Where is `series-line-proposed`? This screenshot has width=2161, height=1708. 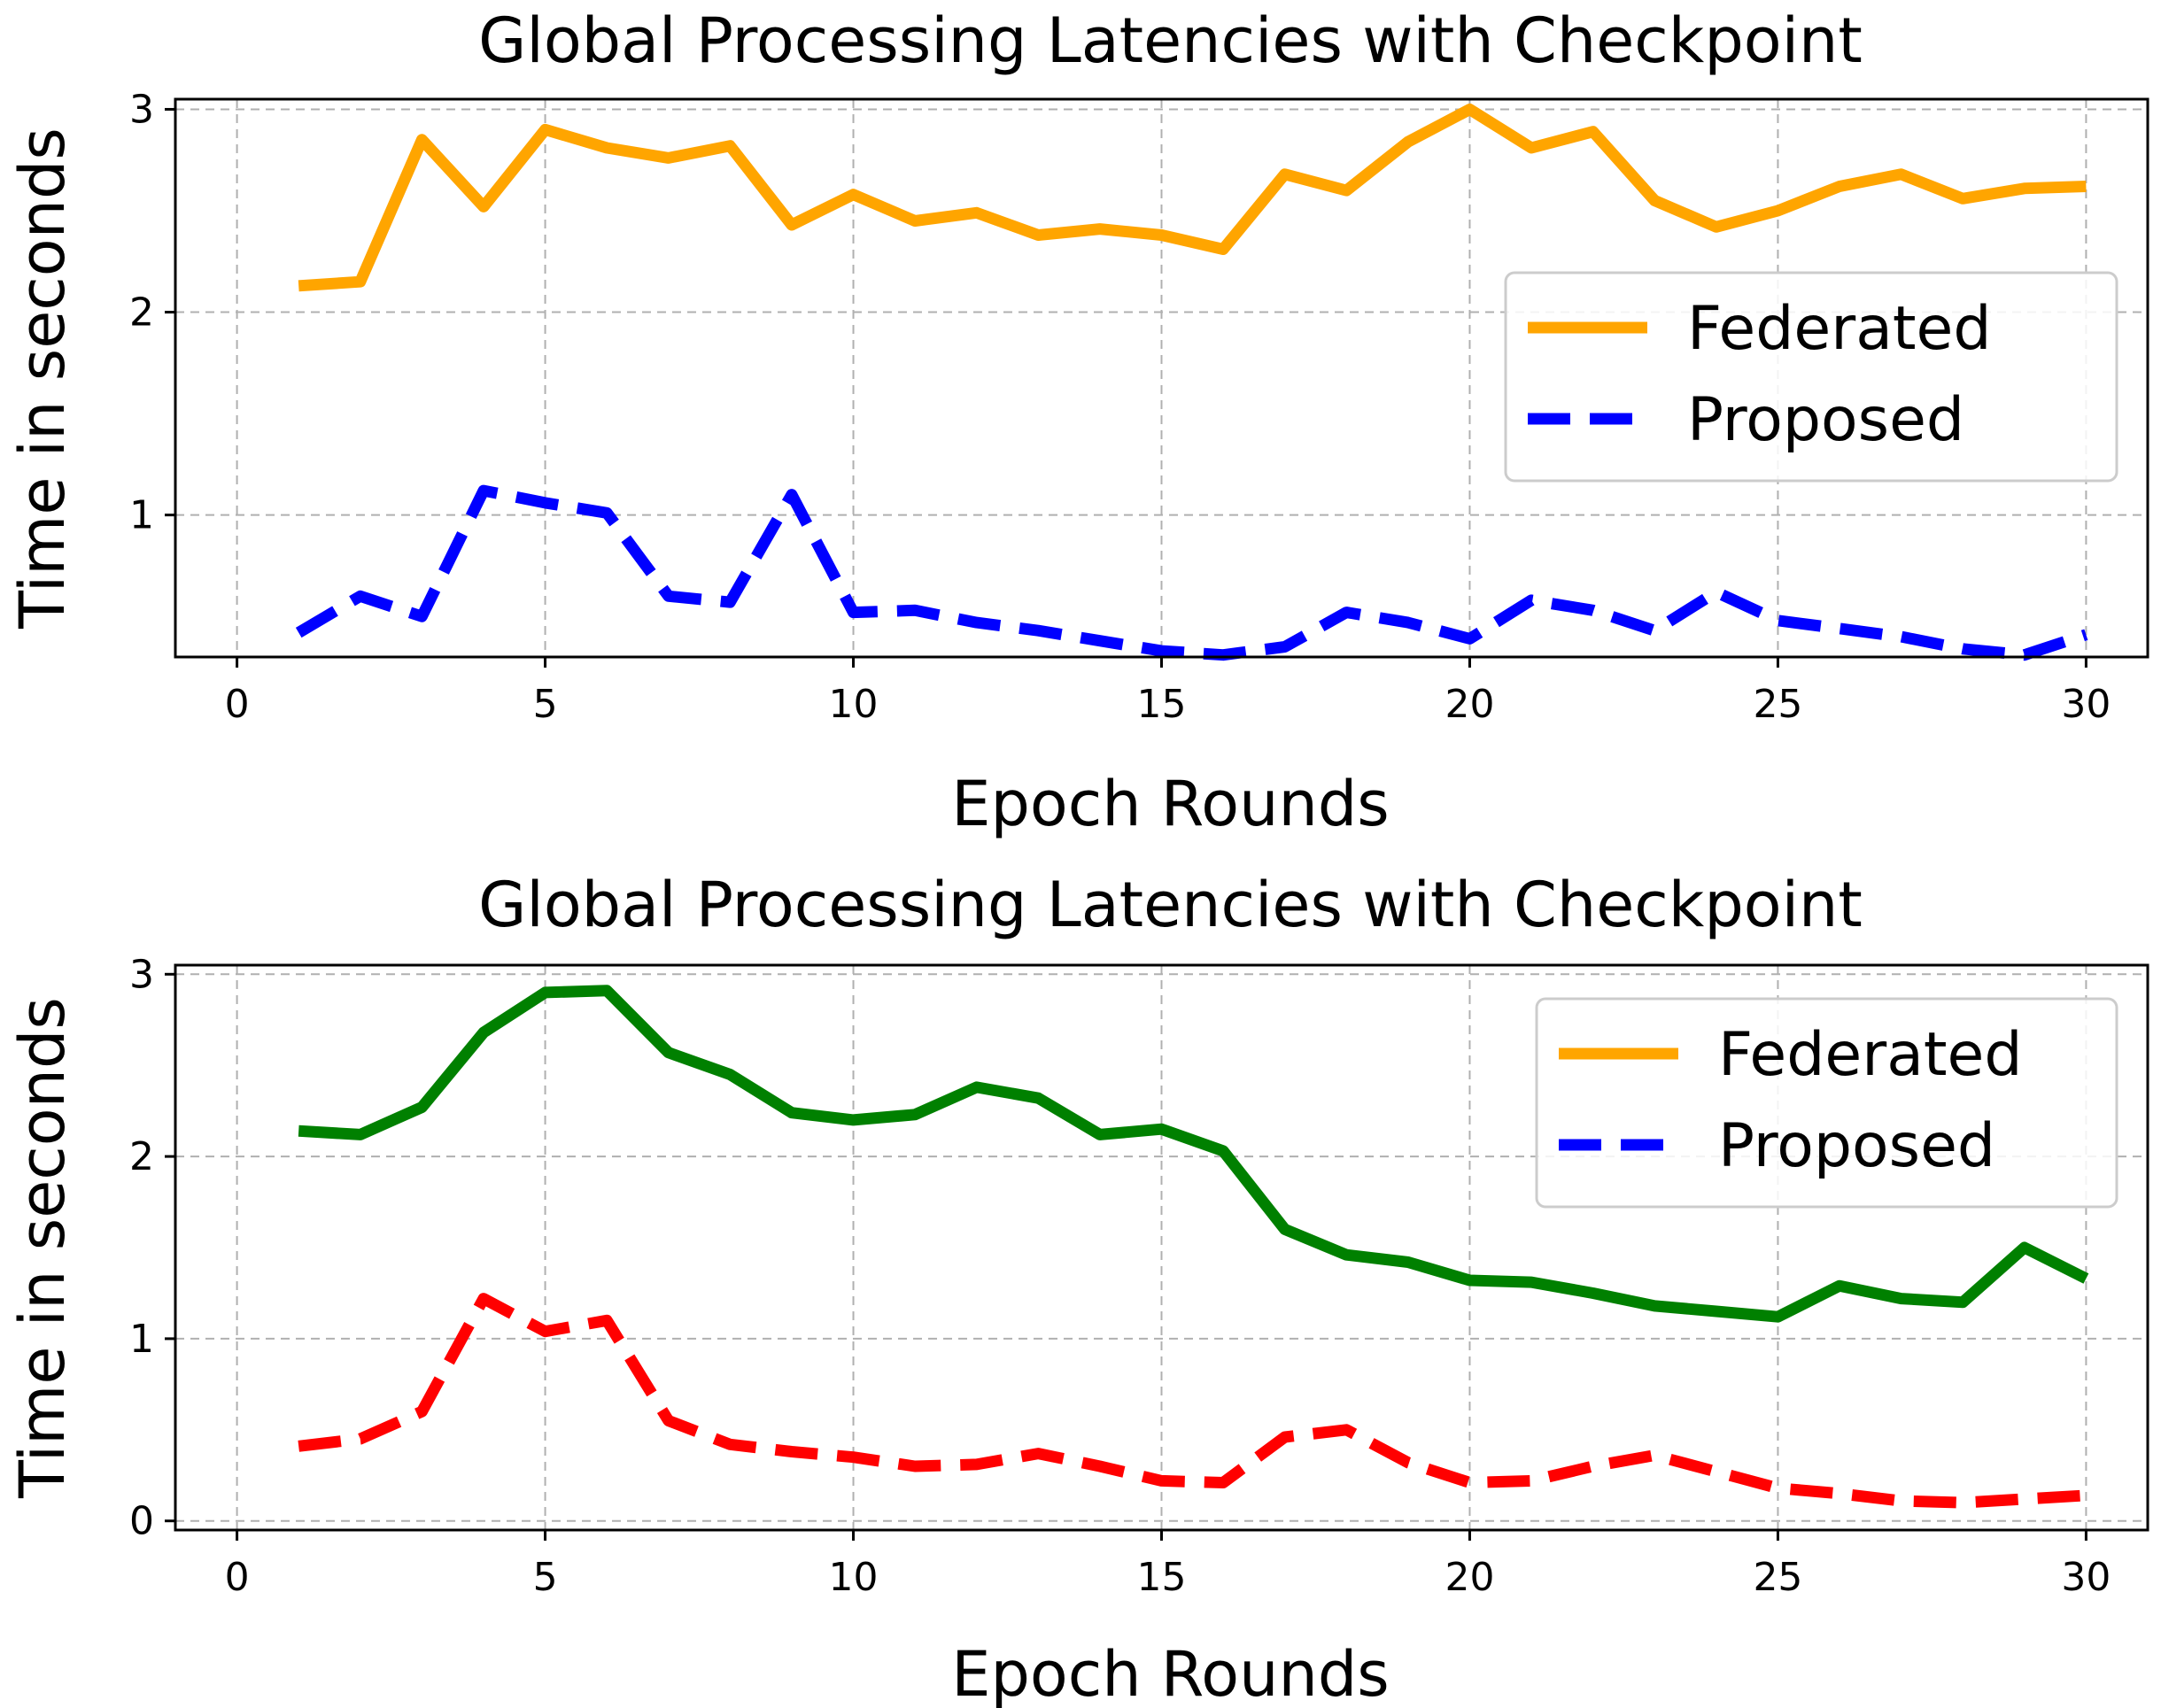 series-line-proposed is located at coordinates (1191, 572).